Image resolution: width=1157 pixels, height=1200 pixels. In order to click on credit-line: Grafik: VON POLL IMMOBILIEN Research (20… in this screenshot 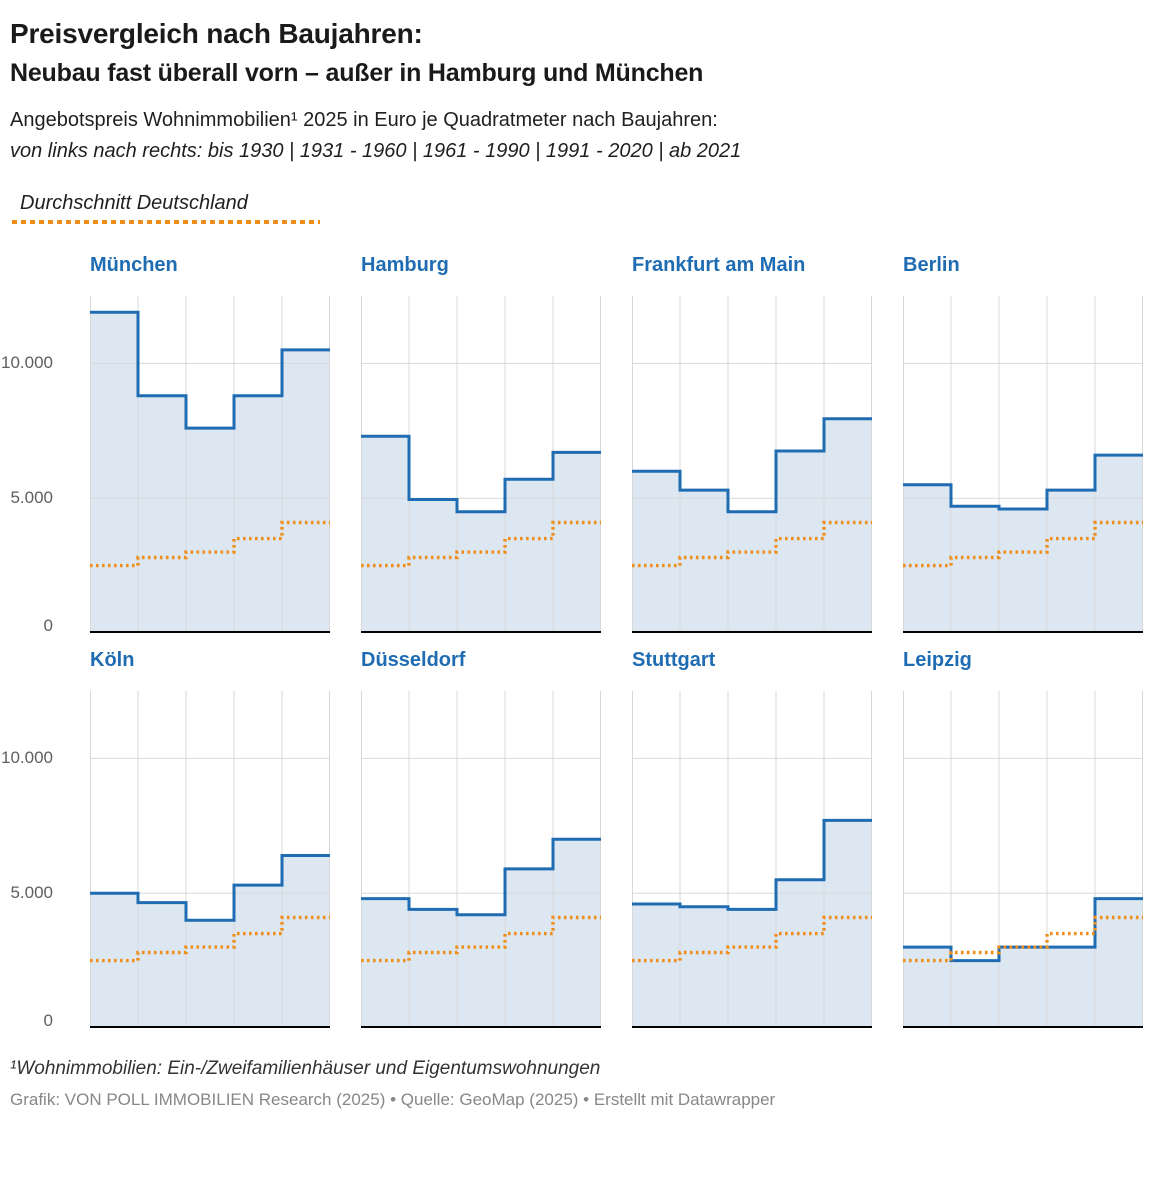, I will do `click(393, 1099)`.